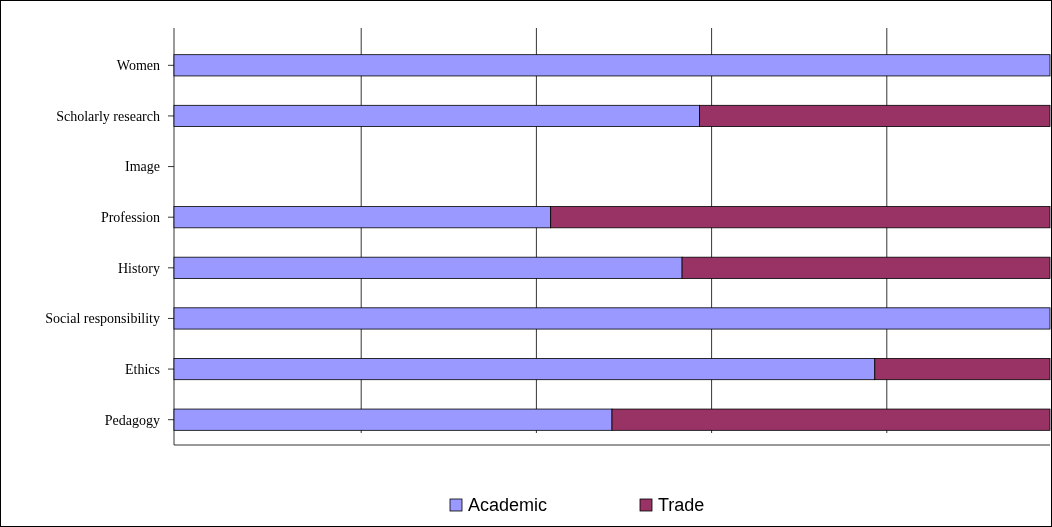 This screenshot has height=527, width=1052. Describe the element at coordinates (102, 319) in the screenshot. I see `y-tick-label: Social responsibility` at that location.